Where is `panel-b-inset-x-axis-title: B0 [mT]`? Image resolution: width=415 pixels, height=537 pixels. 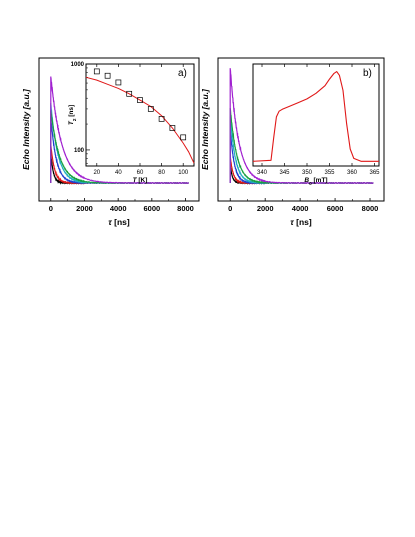
panel-b-inset-x-axis-title: B0 [mT] is located at coordinates (315, 181).